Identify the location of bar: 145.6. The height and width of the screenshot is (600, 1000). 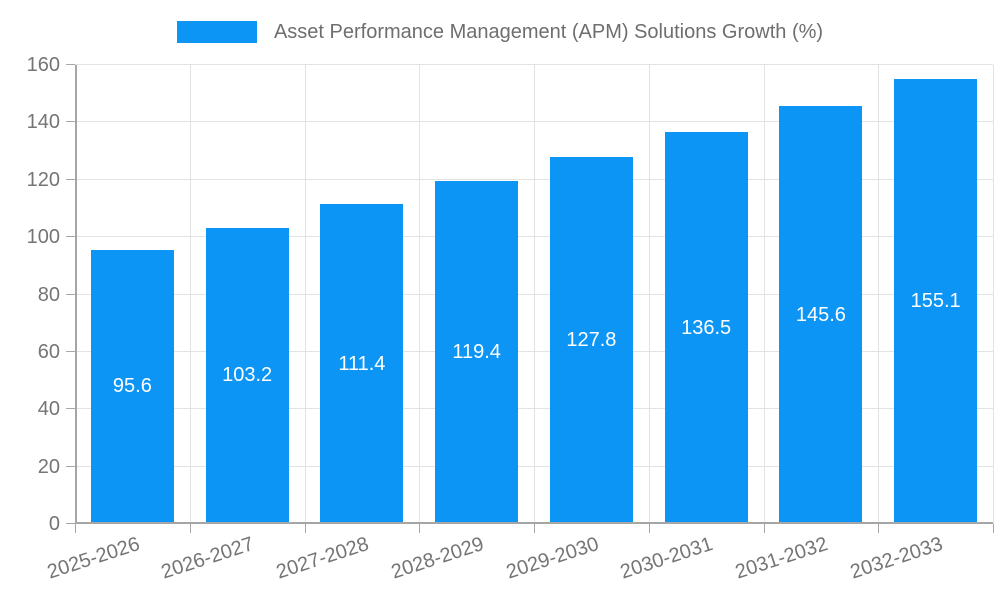
(821, 315).